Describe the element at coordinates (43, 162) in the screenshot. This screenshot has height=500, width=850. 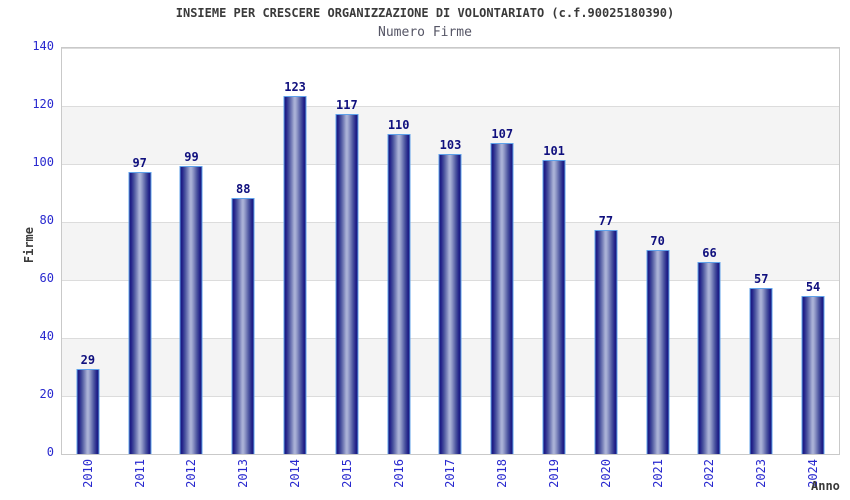
I see `y-tick-label: 100` at that location.